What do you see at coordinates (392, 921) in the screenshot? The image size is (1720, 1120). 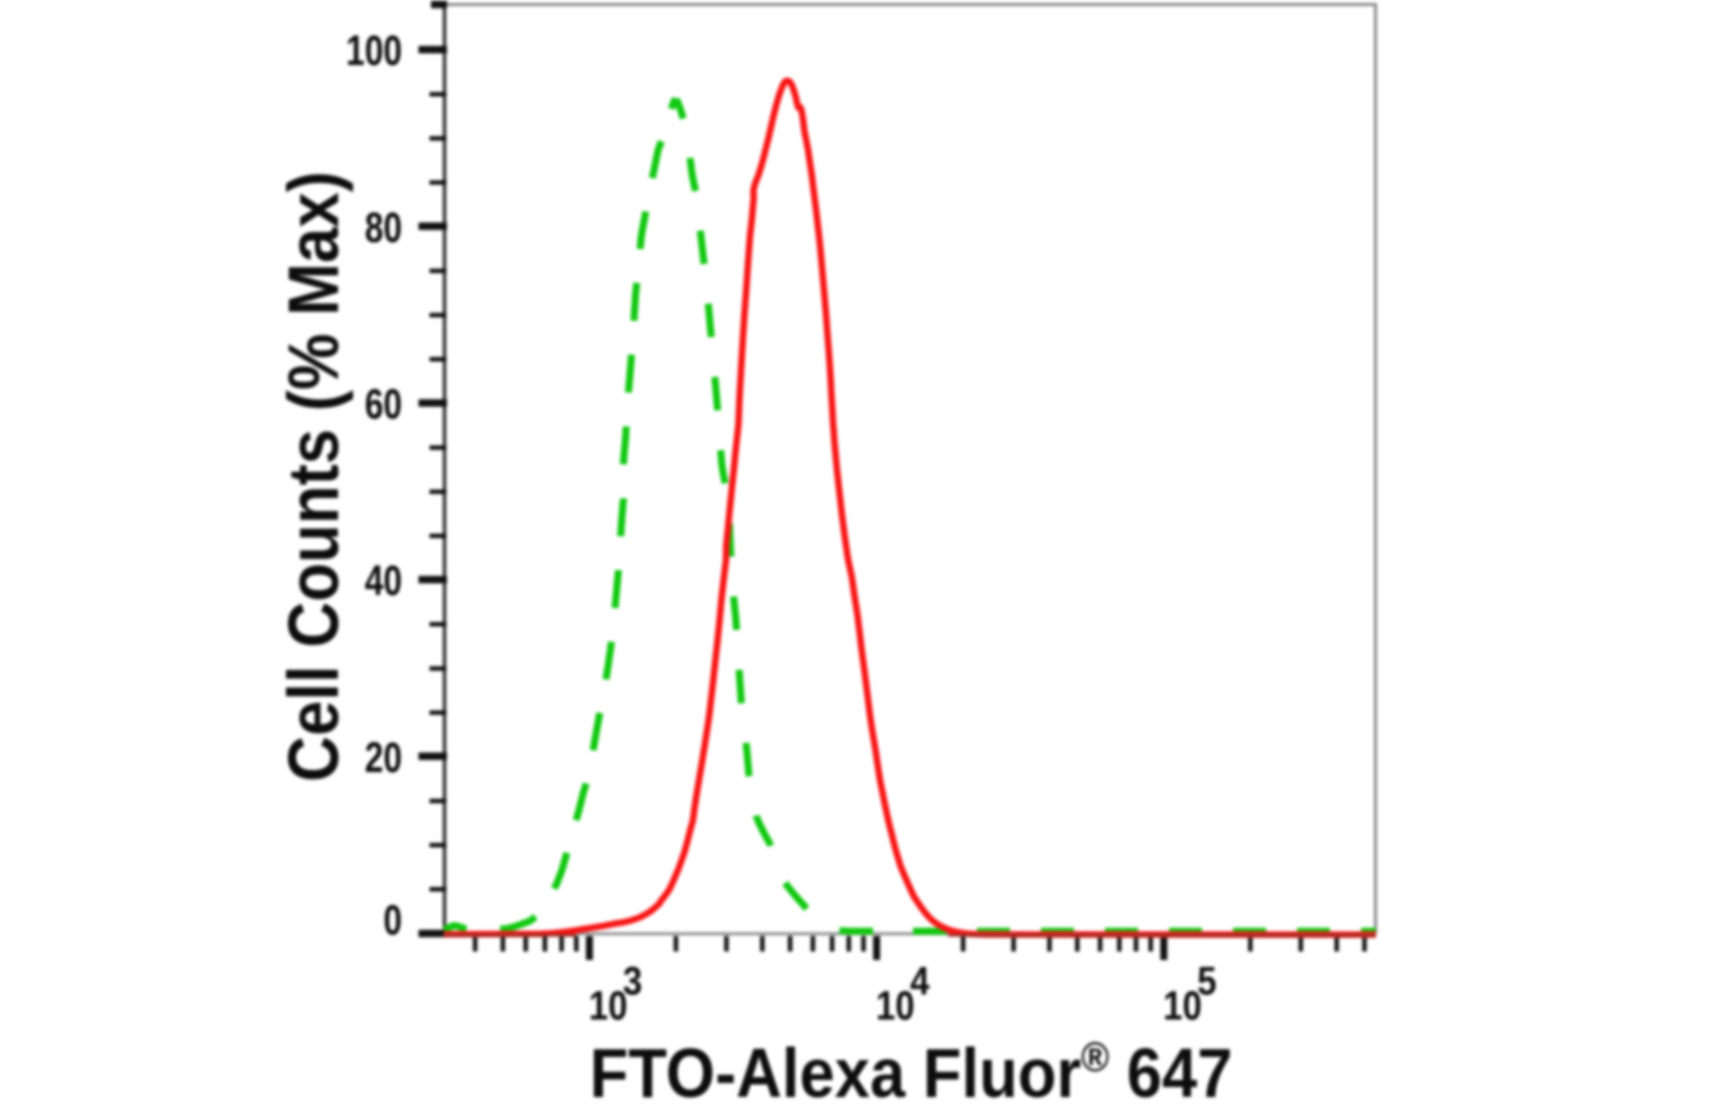 I see `svg-text: 0` at bounding box center [392, 921].